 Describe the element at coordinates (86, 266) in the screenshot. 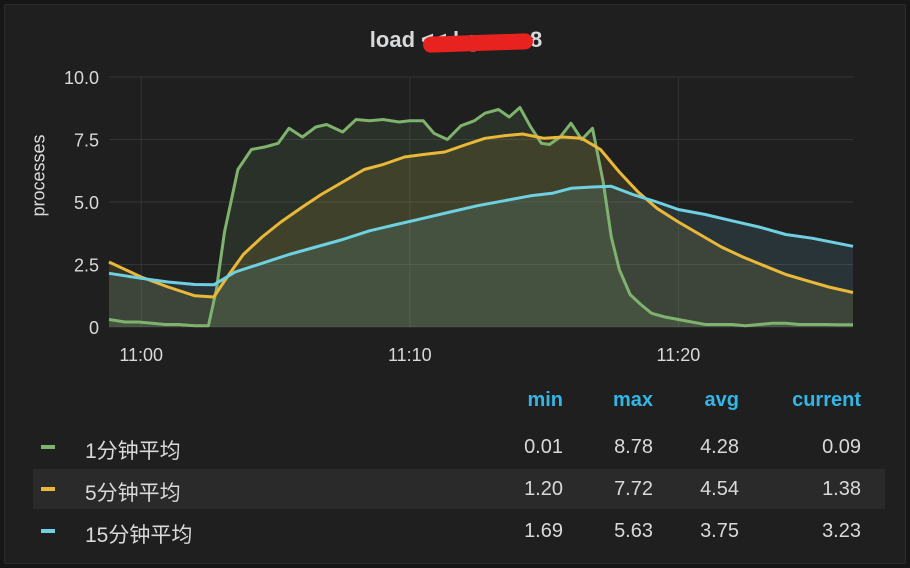

I see `y-tick-label: 2.5` at that location.